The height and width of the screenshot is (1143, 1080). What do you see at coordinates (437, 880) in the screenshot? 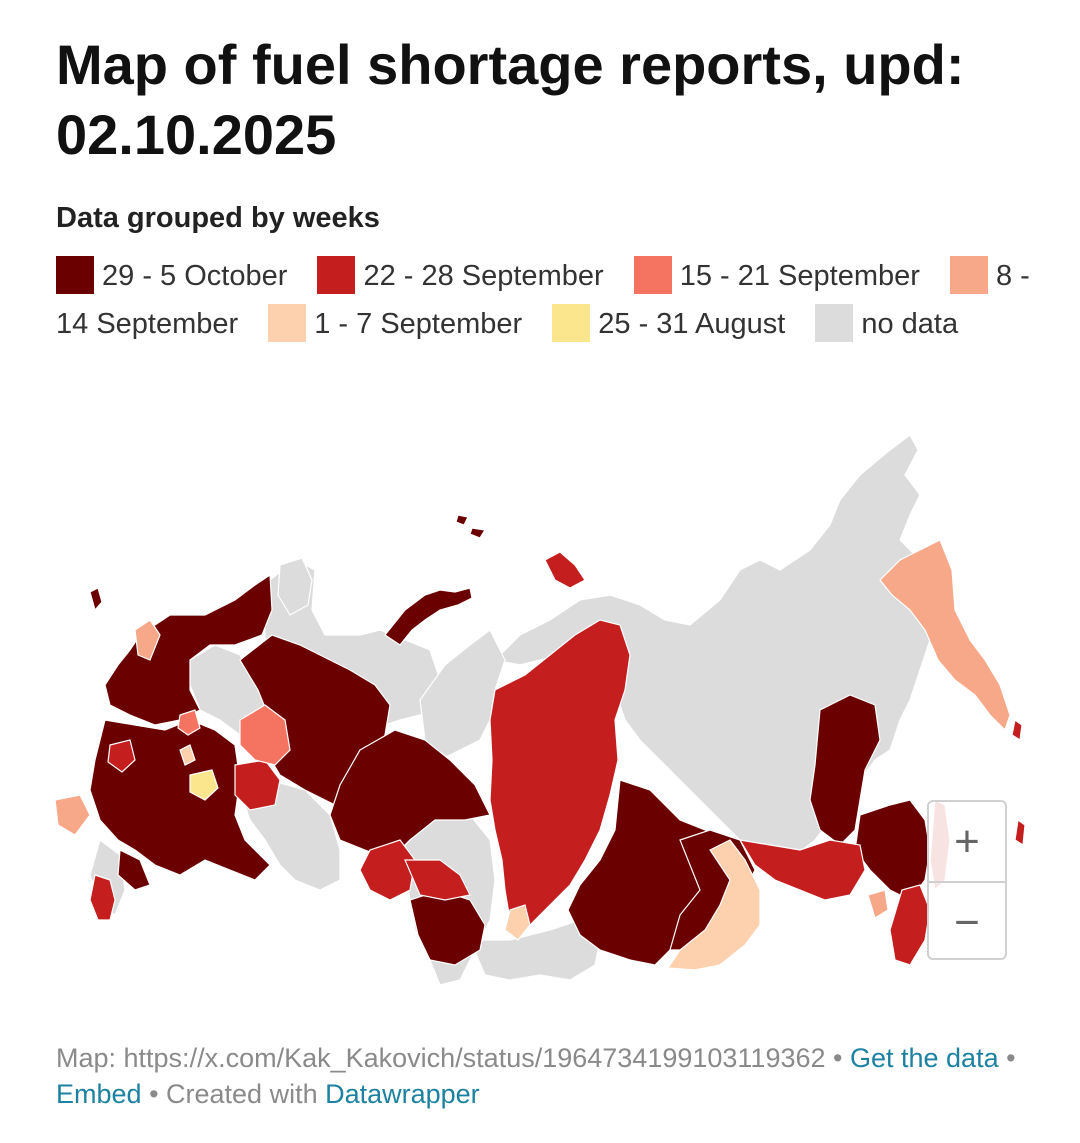
I see `region-22-28-september-novosibirsk` at bounding box center [437, 880].